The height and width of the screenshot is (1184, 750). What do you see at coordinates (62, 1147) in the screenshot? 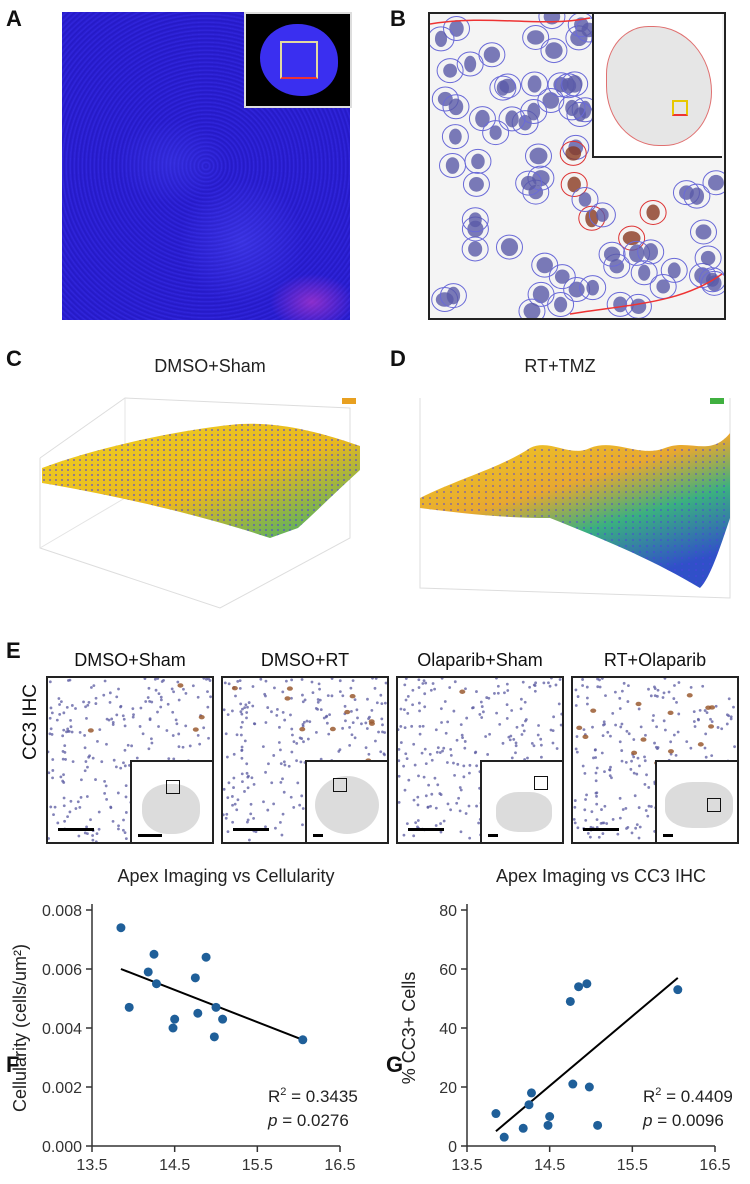
I see `y-tick-label: 0.000` at bounding box center [62, 1147].